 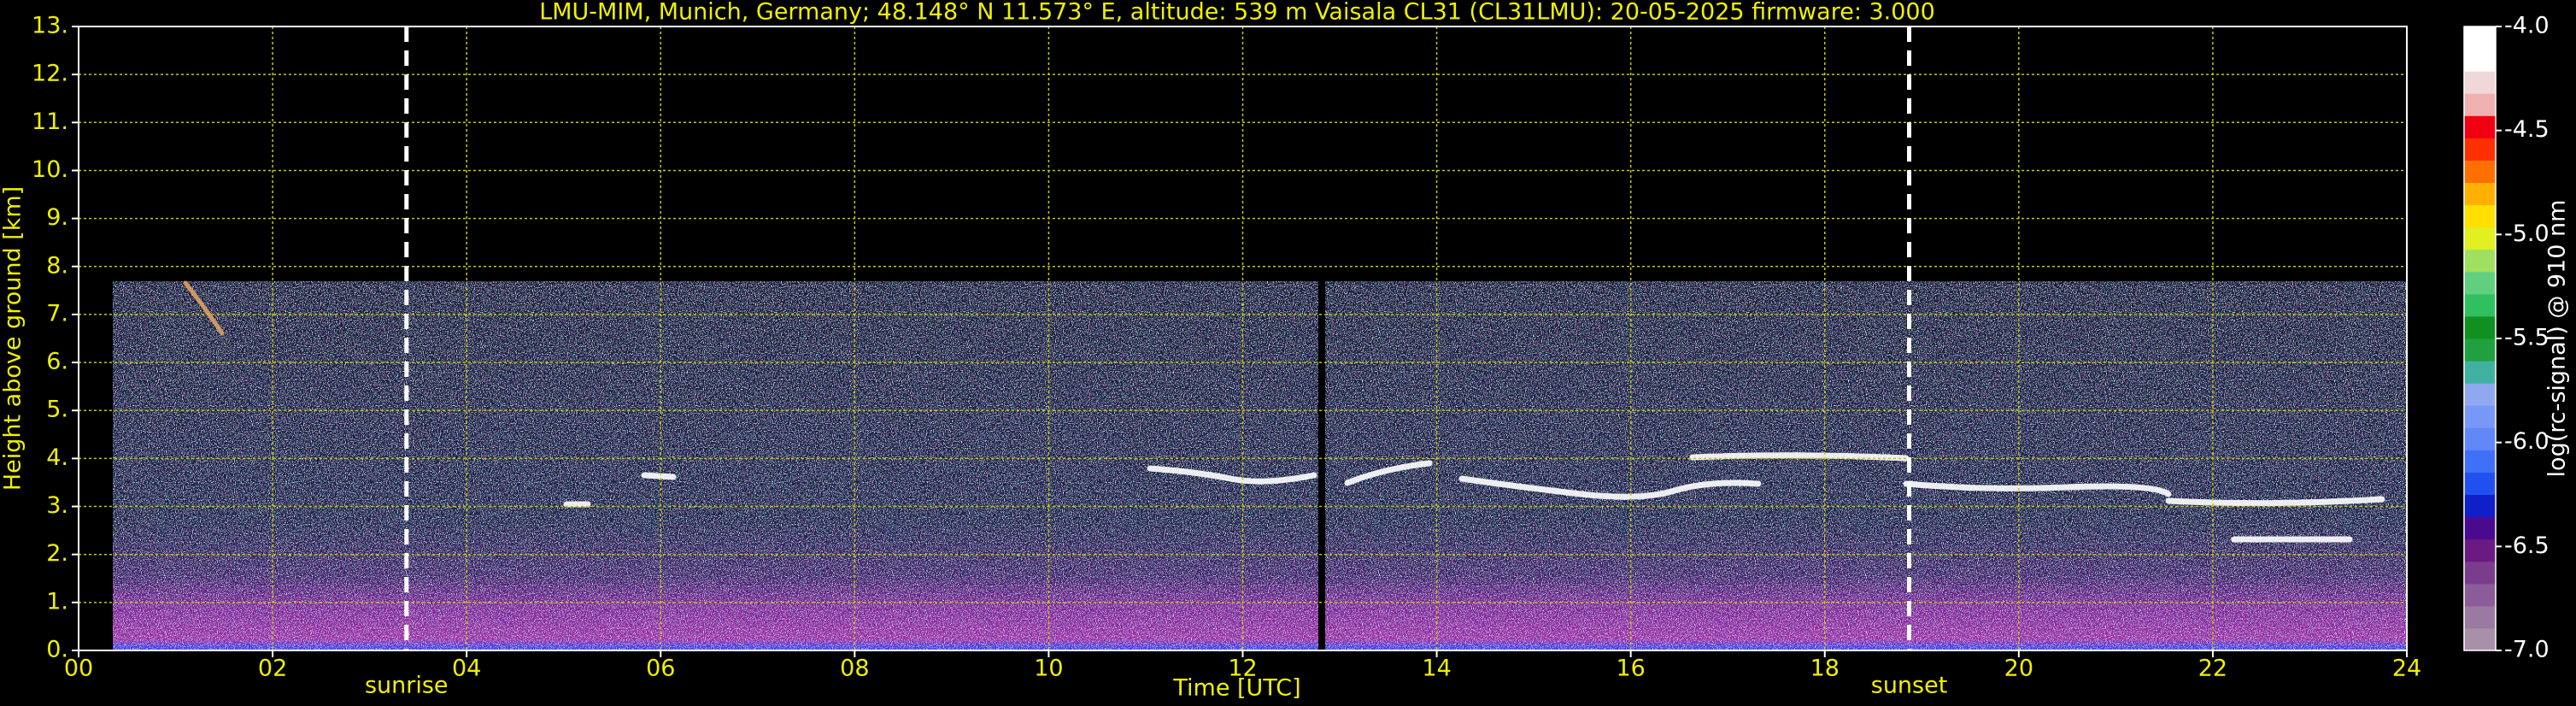 I want to click on annotation-label: sunset, so click(x=1910, y=686).